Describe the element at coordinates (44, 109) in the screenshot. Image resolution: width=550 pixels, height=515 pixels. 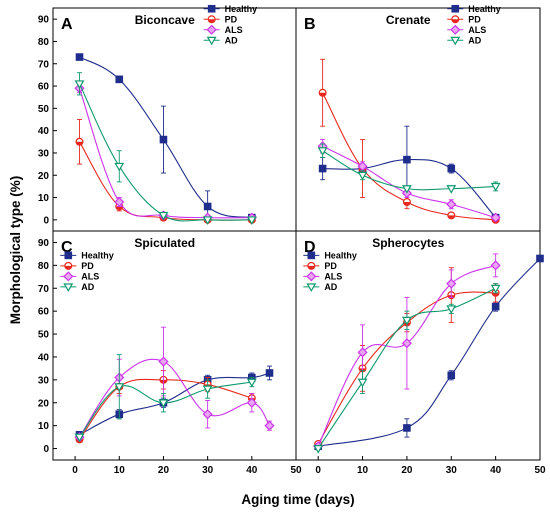
I see `y-tick-label: 50` at that location.